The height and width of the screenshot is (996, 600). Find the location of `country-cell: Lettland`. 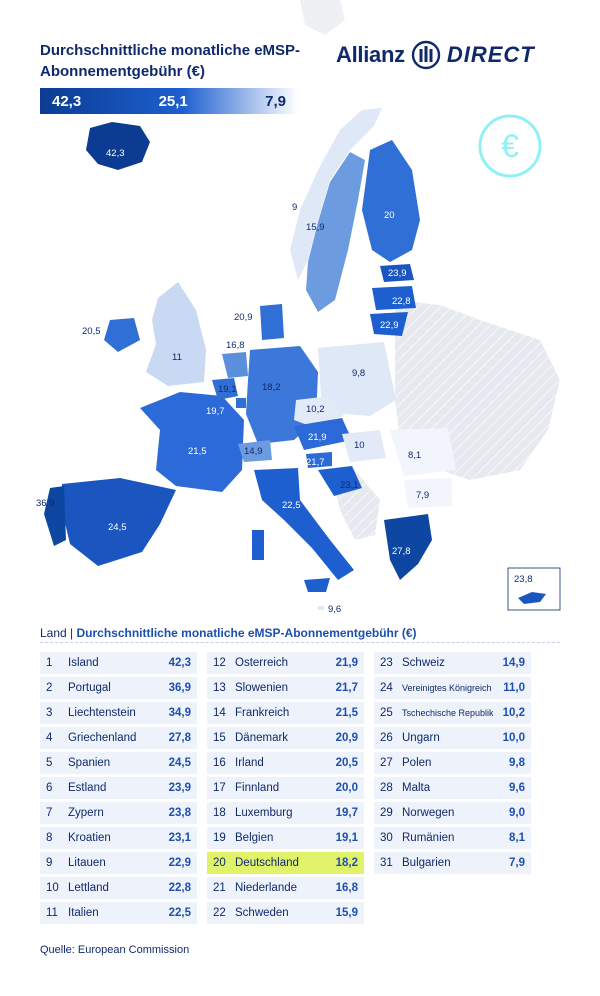

country-cell: Lettland is located at coordinates (88, 888).